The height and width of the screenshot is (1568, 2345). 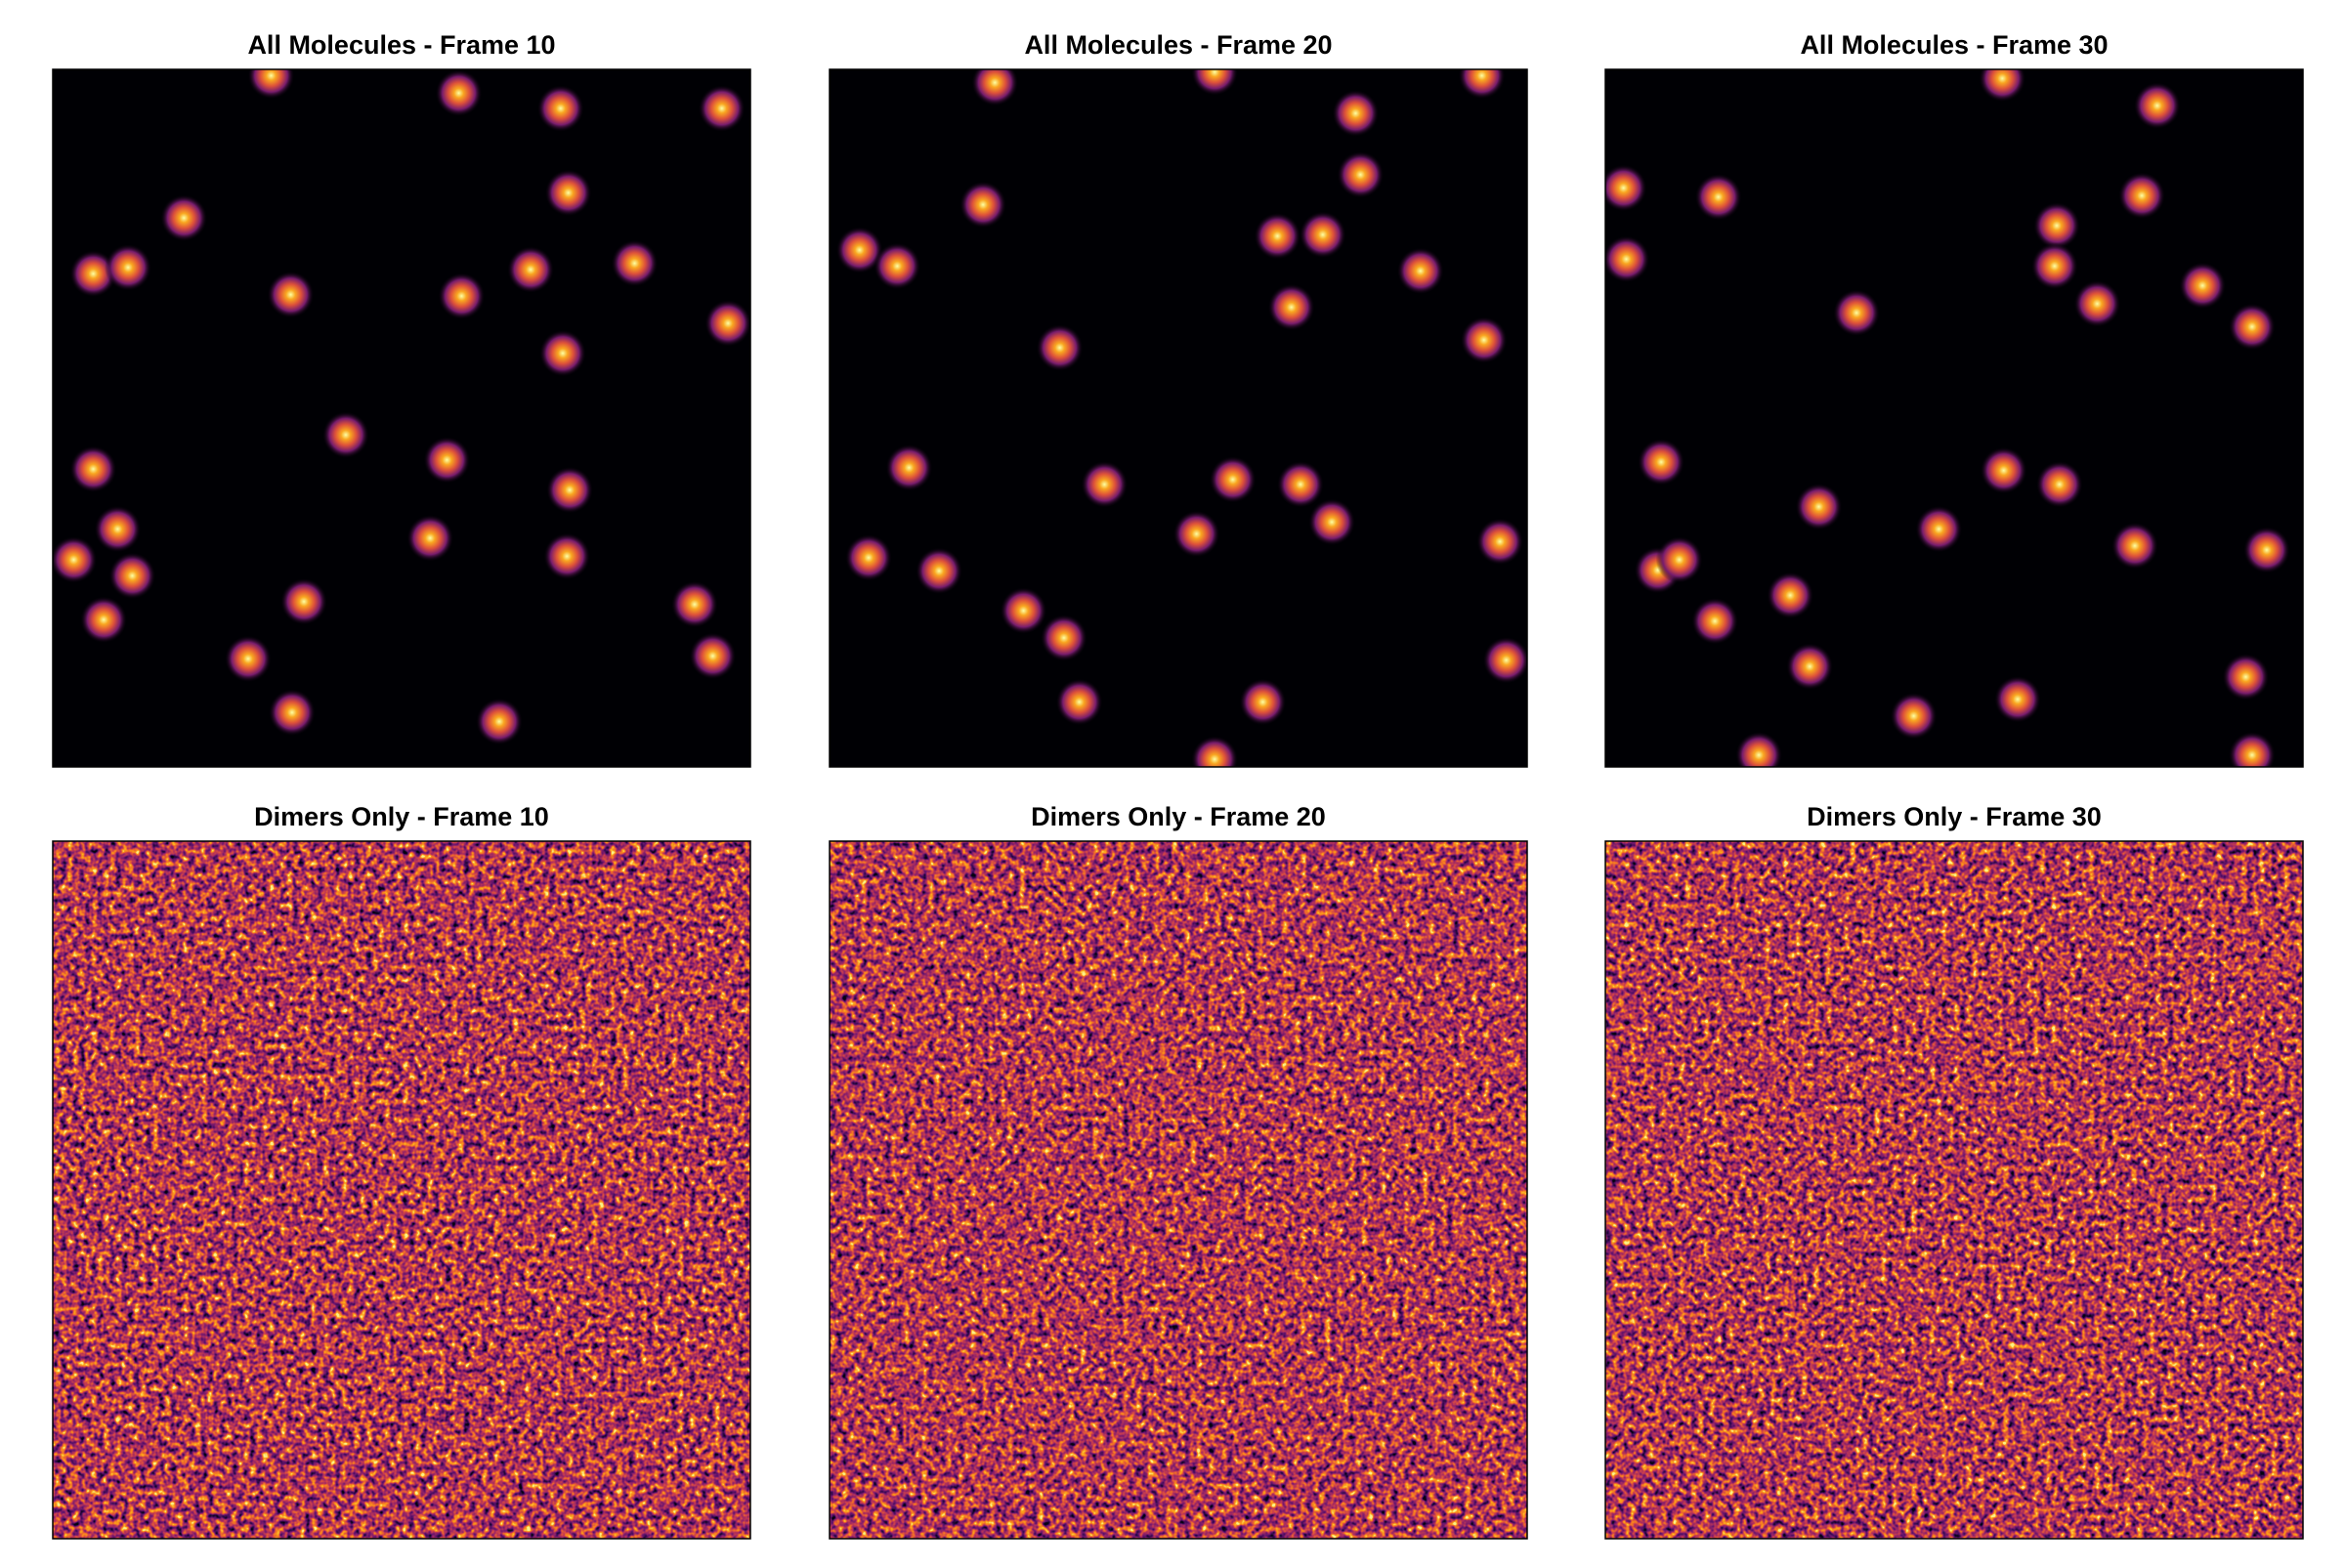 What do you see at coordinates (1954, 45) in the screenshot?
I see `panel-title: All Molecules - Frame 30` at bounding box center [1954, 45].